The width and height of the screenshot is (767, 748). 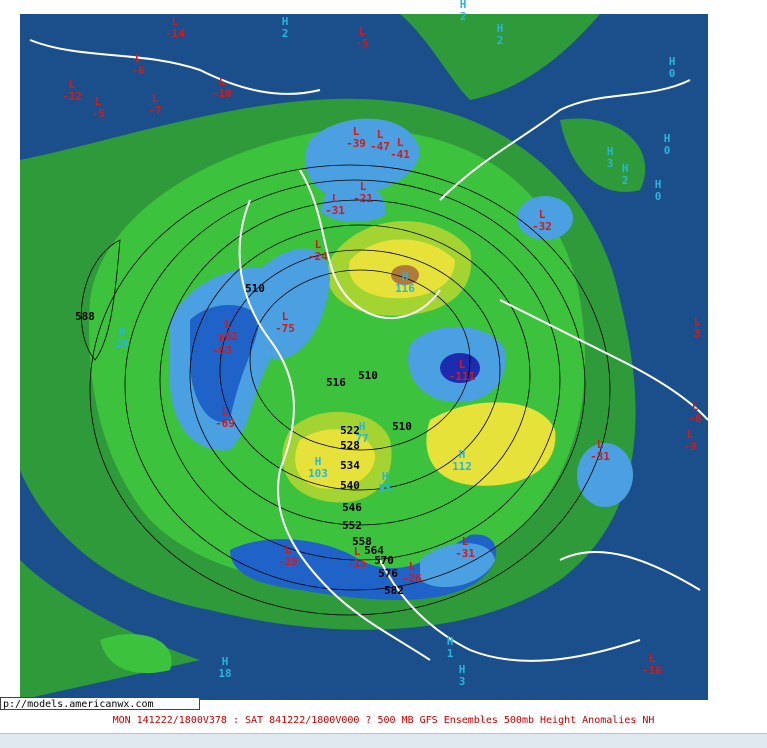 What do you see at coordinates (224, 673) in the screenshot?
I see `center-value: 18` at bounding box center [224, 673].